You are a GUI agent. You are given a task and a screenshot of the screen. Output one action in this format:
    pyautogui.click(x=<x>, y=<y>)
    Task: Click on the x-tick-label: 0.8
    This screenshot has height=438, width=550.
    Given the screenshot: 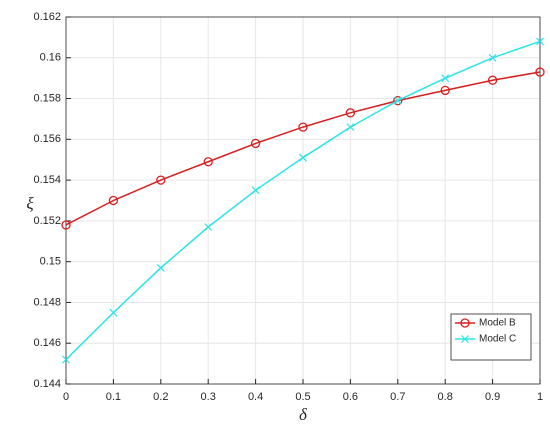 What is the action you would take?
    pyautogui.click(x=445, y=397)
    